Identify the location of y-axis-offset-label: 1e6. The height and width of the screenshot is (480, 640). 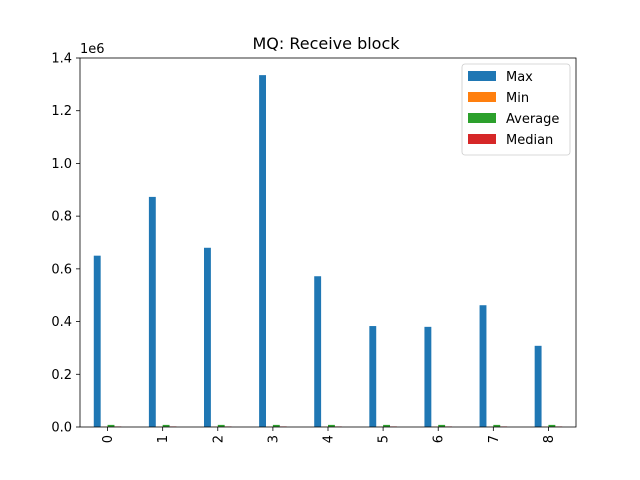
(92, 49).